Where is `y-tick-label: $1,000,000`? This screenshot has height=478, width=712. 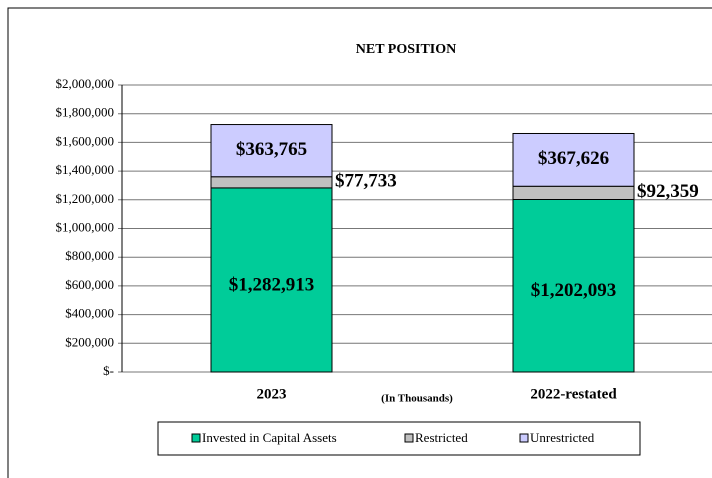
y-tick-label: $1,000,000 is located at coordinates (85, 226).